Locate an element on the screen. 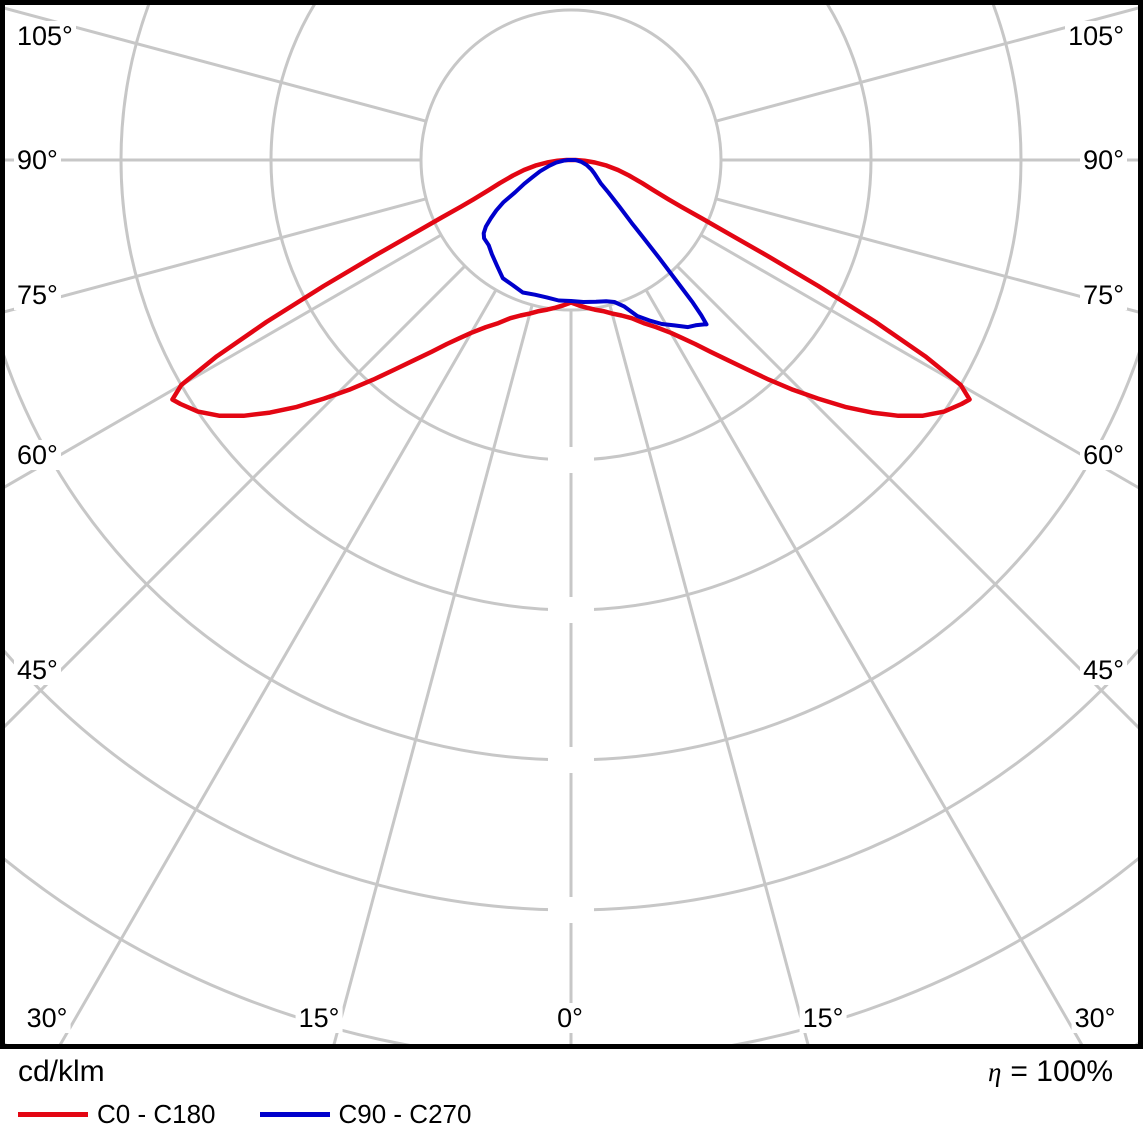 The width and height of the screenshot is (1143, 1143). angle-label-bottom-1-15: 15° is located at coordinates (319, 1018).